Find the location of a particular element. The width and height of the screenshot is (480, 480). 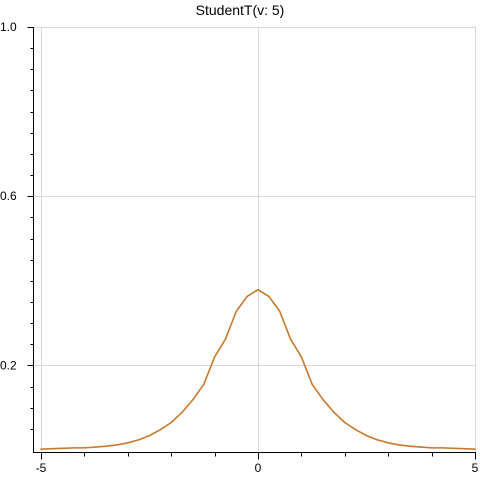

y-tick-label: 0.6 is located at coordinates (8, 196).